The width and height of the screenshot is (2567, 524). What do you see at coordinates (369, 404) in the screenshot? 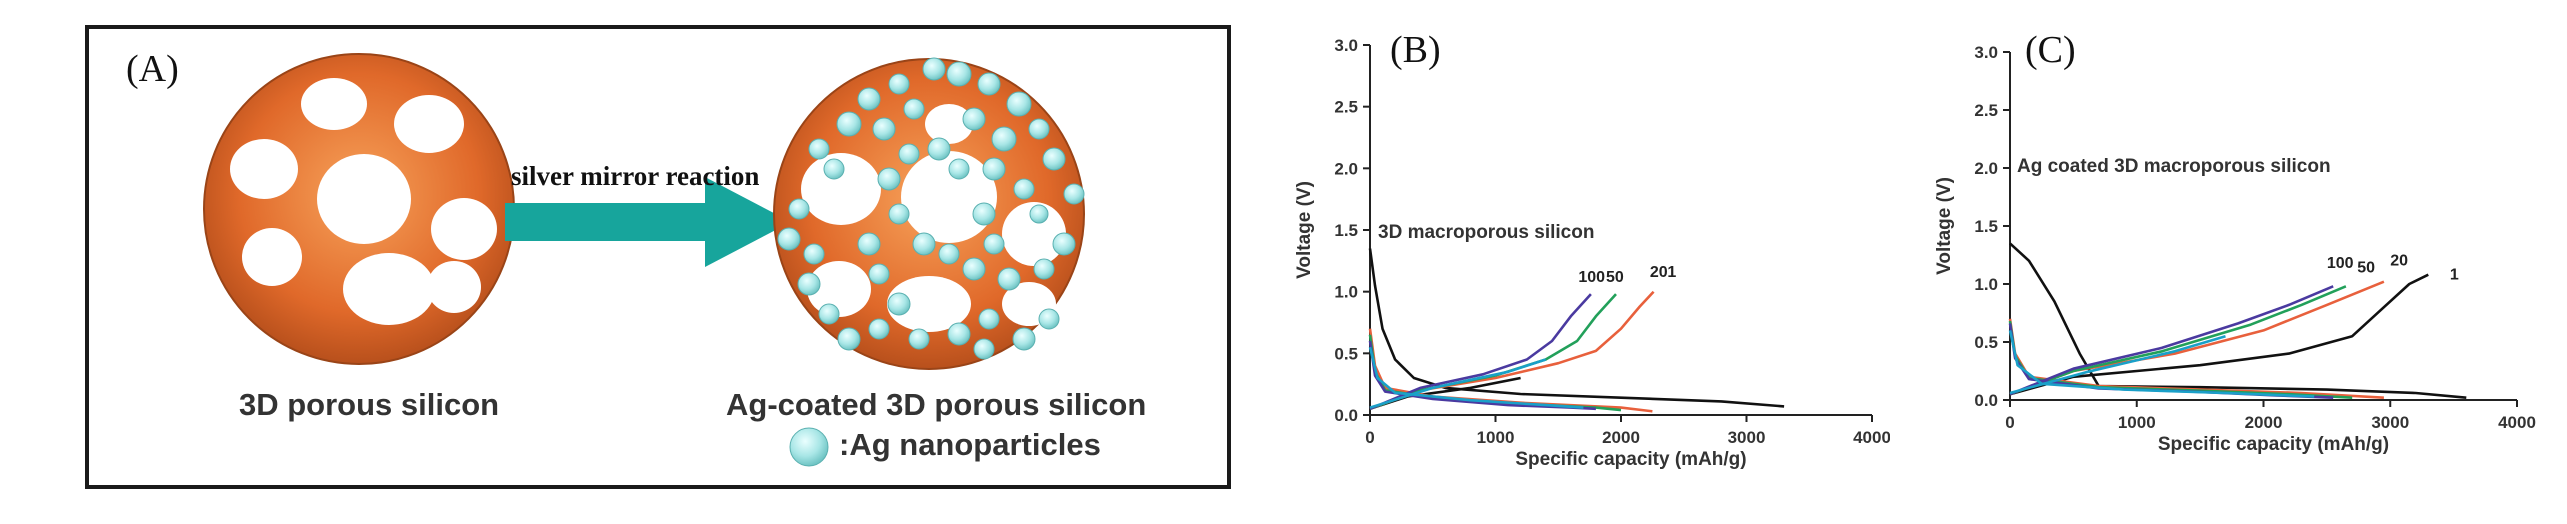
I see `left-caption: 3D porous silicon` at bounding box center [369, 404].